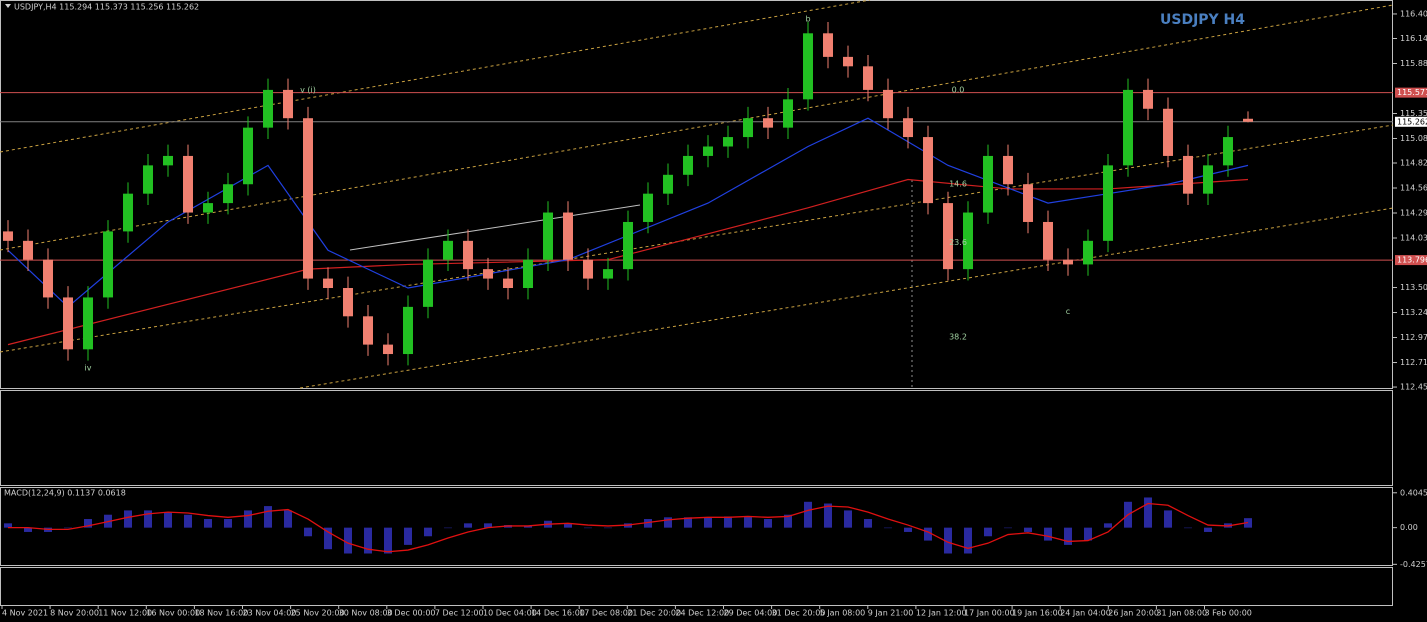 Image resolution: width=1427 pixels, height=622 pixels. I want to click on macd-tick-label: -0.4257, so click(1413, 564).